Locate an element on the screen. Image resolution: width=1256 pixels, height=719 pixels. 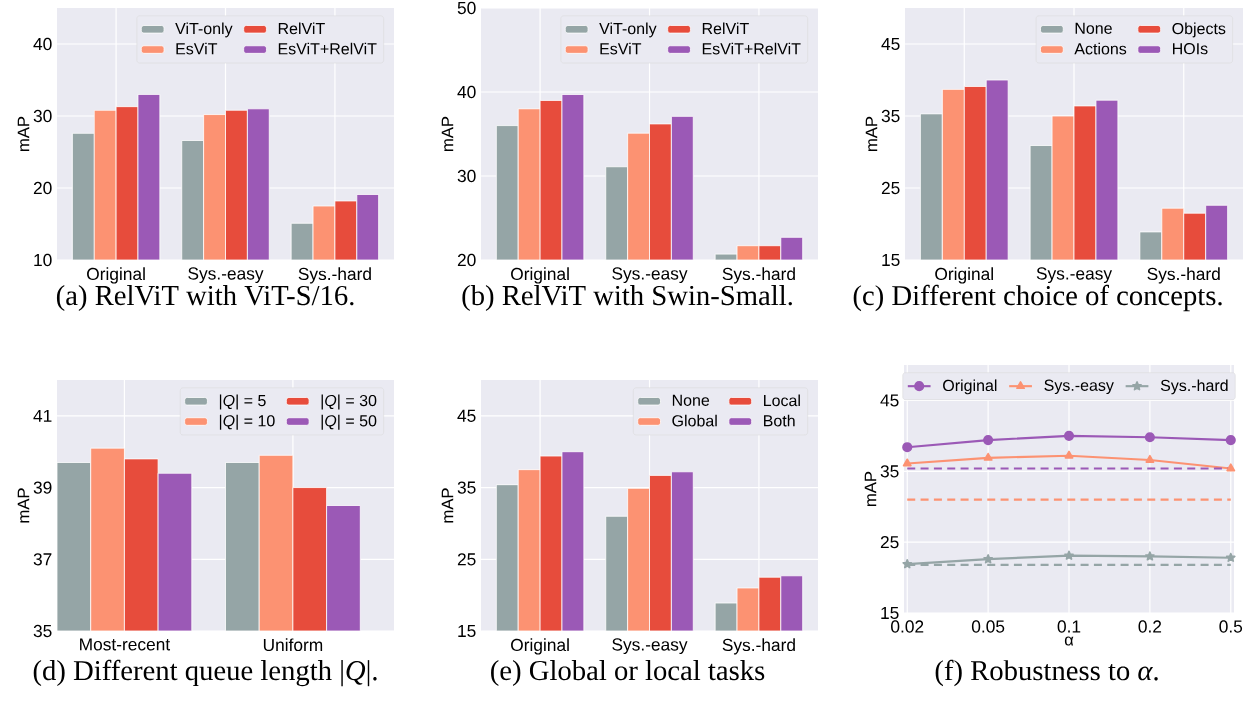
legend-label: Both is located at coordinates (779, 420).